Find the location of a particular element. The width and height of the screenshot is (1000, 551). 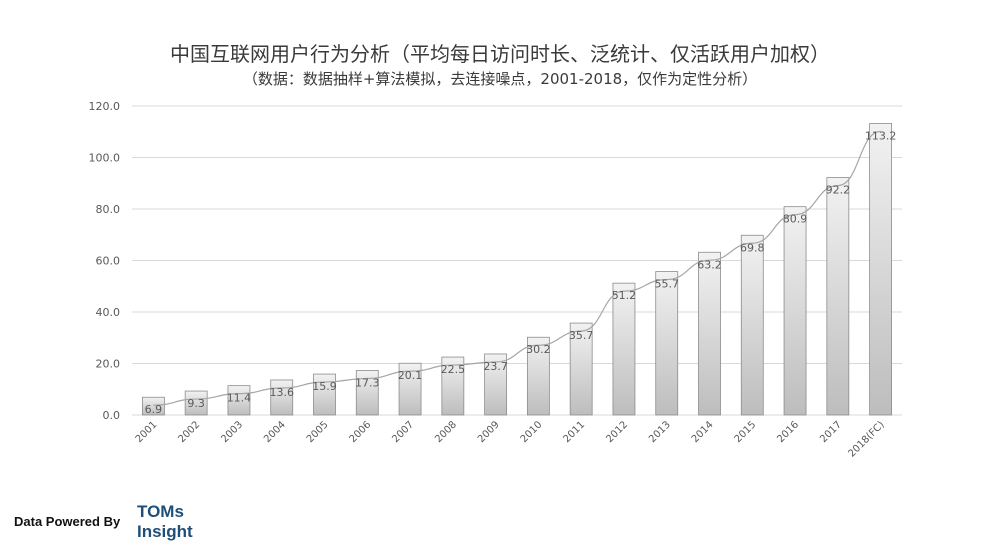

x-tick-label: 2007 is located at coordinates (403, 432).